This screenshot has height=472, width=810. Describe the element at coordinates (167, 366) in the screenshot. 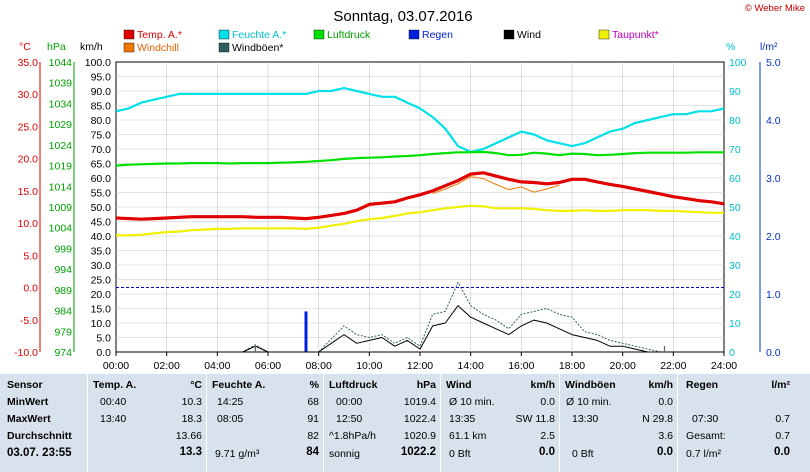

I see `x-tick-label: 02:00` at that location.